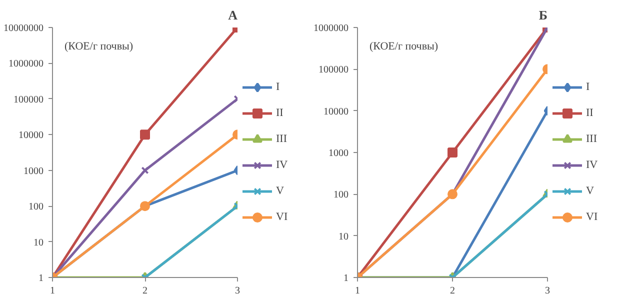  What do you see at coordinates (24, 28) in the screenshot?
I see `y-tick-label: 10000000` at bounding box center [24, 28].